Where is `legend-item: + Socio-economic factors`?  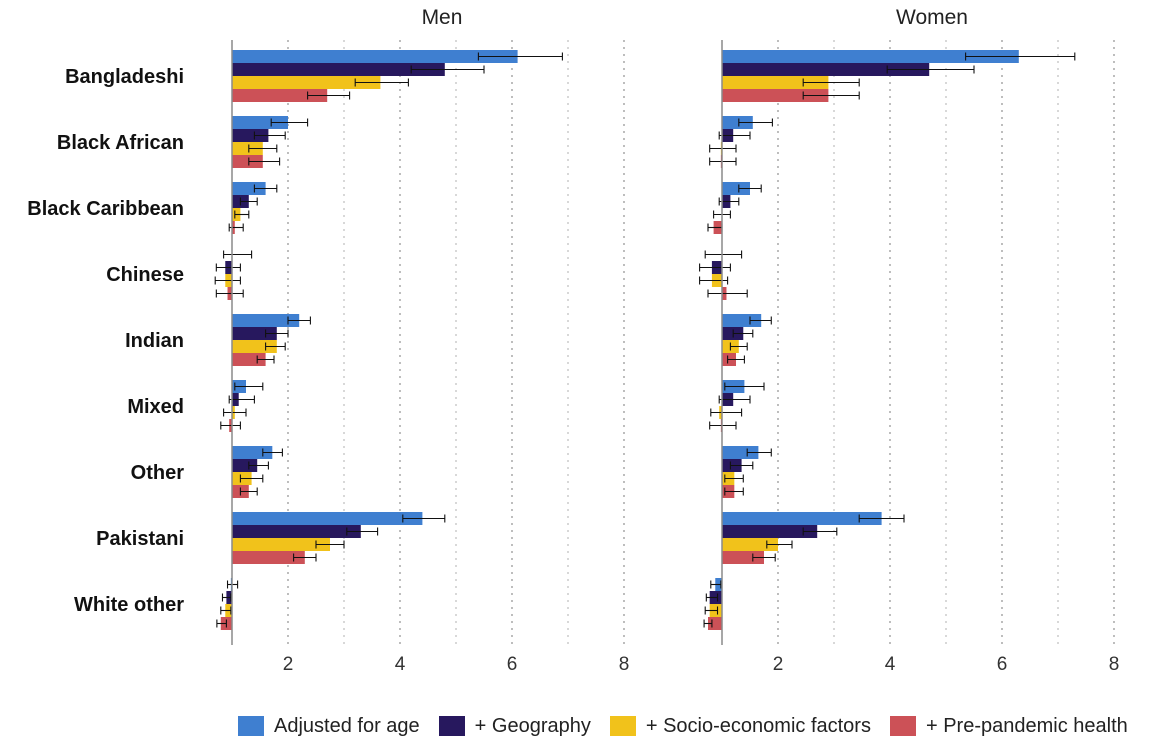 legend-item: + Socio-economic factors is located at coordinates (740, 726).